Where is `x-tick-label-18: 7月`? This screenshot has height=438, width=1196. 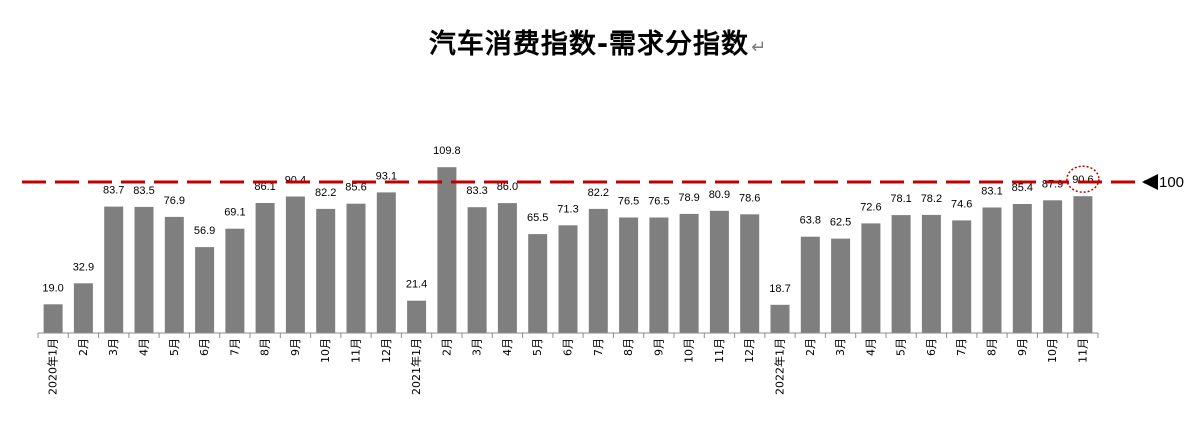
x-tick-label-18: 7月 is located at coordinates (598, 347).